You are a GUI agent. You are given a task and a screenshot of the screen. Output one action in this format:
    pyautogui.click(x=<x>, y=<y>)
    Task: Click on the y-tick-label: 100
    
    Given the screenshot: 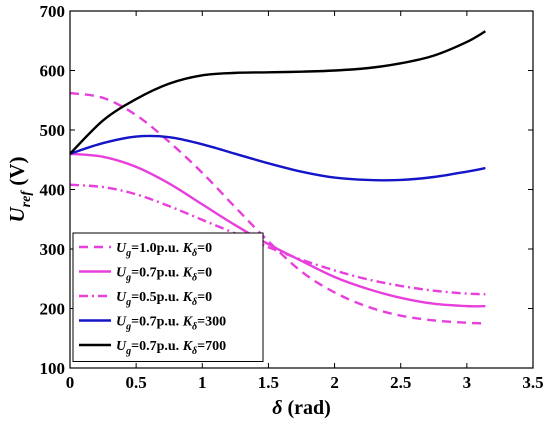 What is the action you would take?
    pyautogui.click(x=53, y=368)
    